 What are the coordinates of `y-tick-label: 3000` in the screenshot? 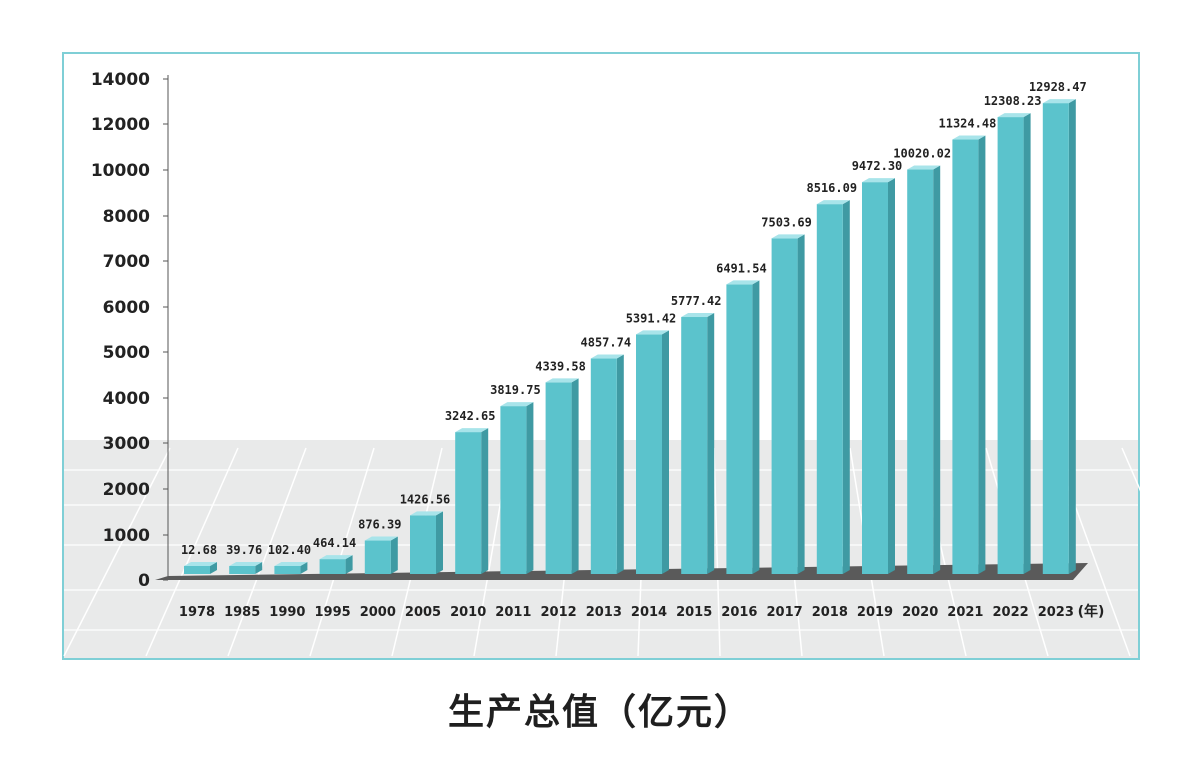 It's located at (126, 444).